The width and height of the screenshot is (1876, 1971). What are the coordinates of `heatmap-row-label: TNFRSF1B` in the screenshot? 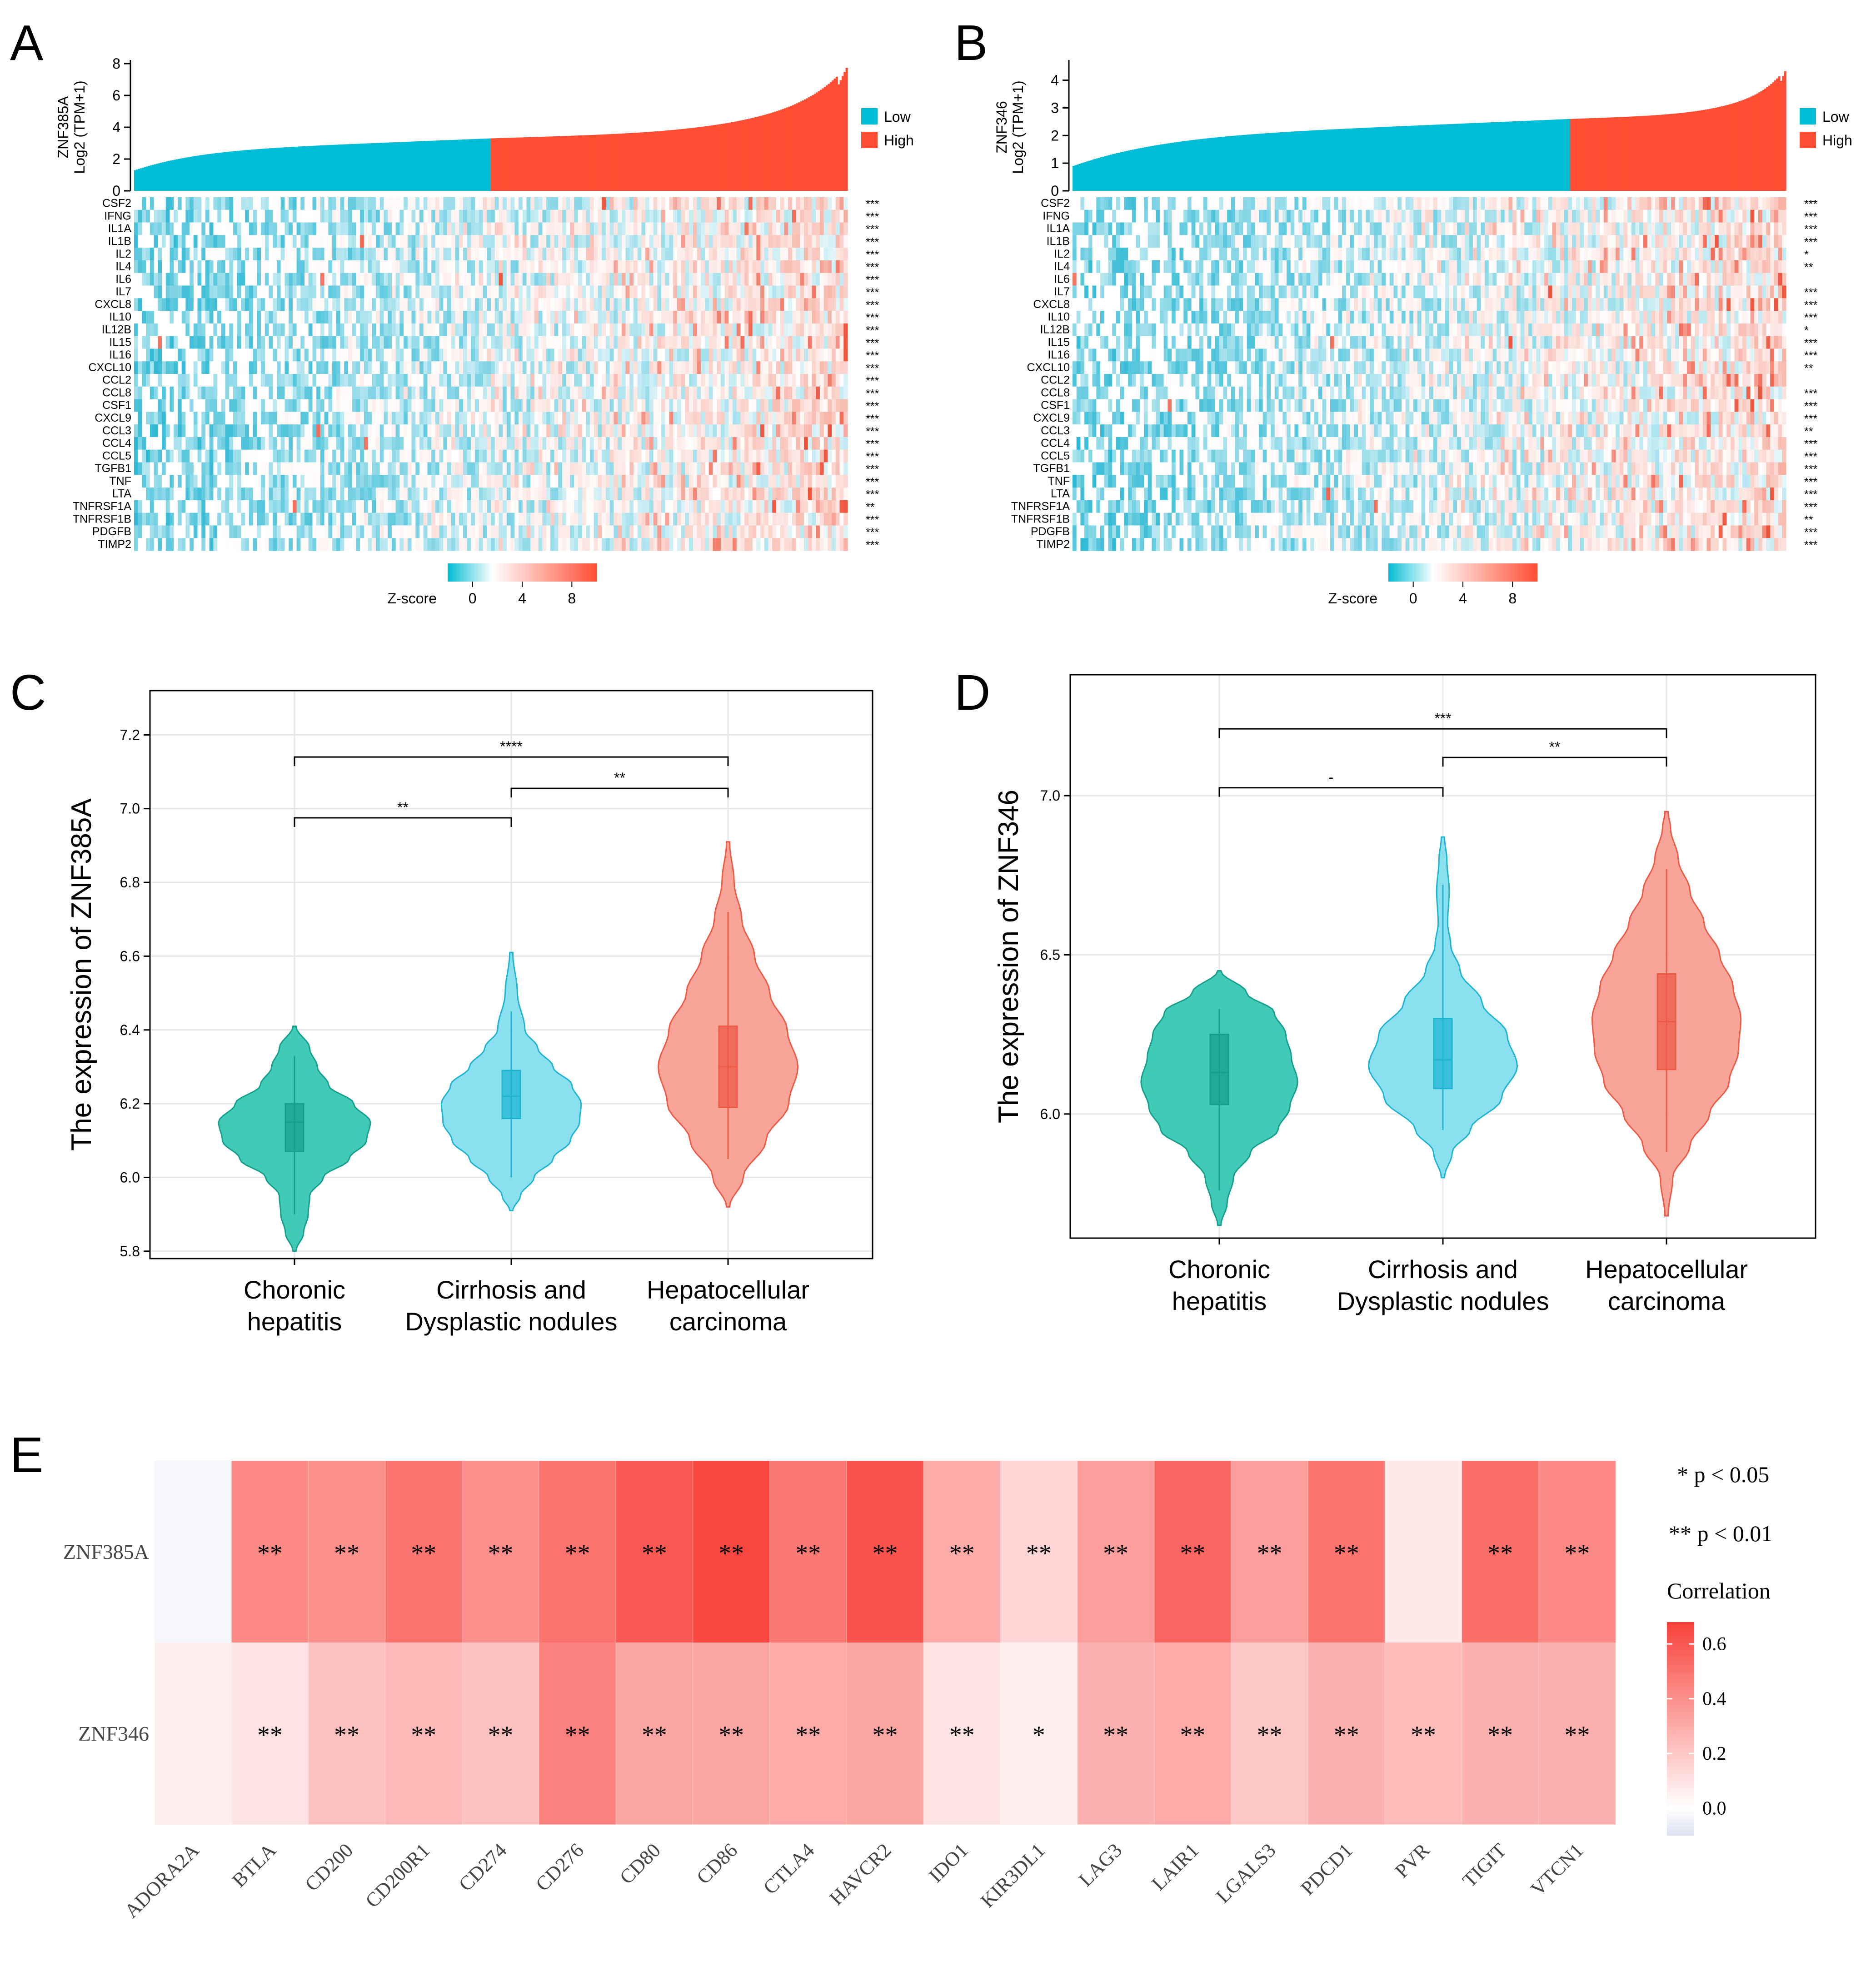 It's located at (102, 519).